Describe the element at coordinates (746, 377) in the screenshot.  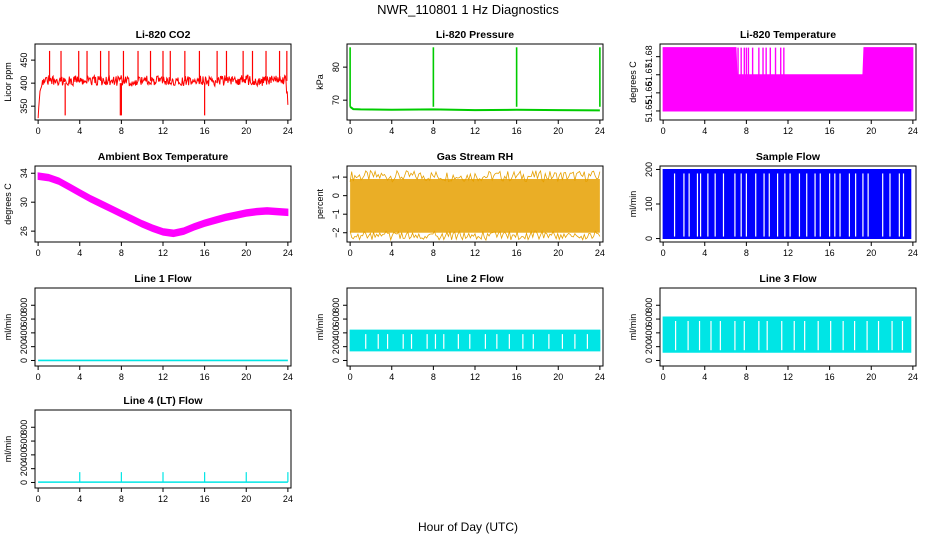
I see `x-tick-label-line3-2: 8` at that location.